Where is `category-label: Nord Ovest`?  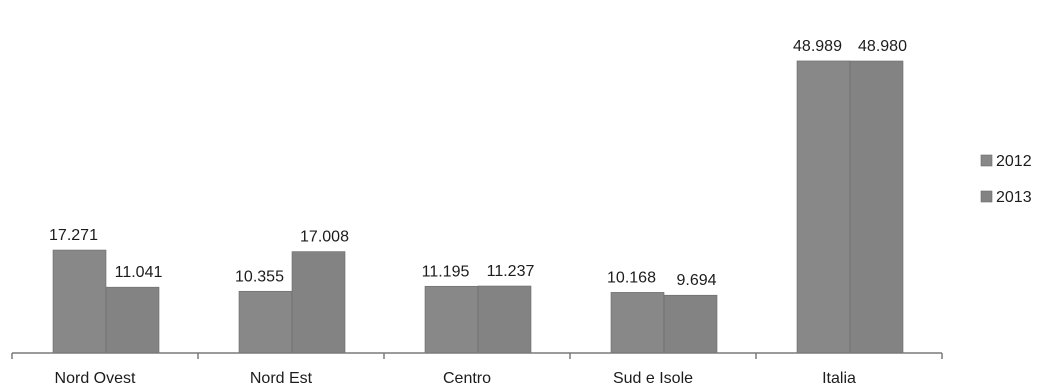 category-label: Nord Ovest is located at coordinates (95, 378).